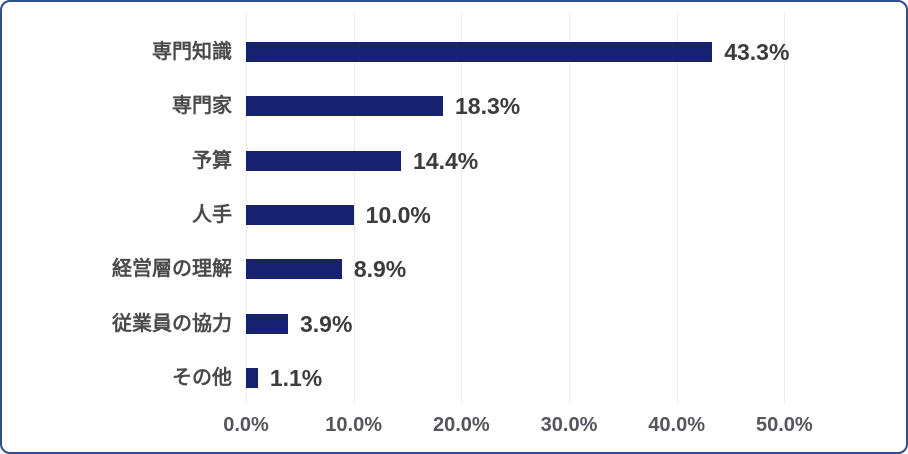  Describe the element at coordinates (461, 425) in the screenshot. I see `x-axis-tick-label: 20.0%` at that location.